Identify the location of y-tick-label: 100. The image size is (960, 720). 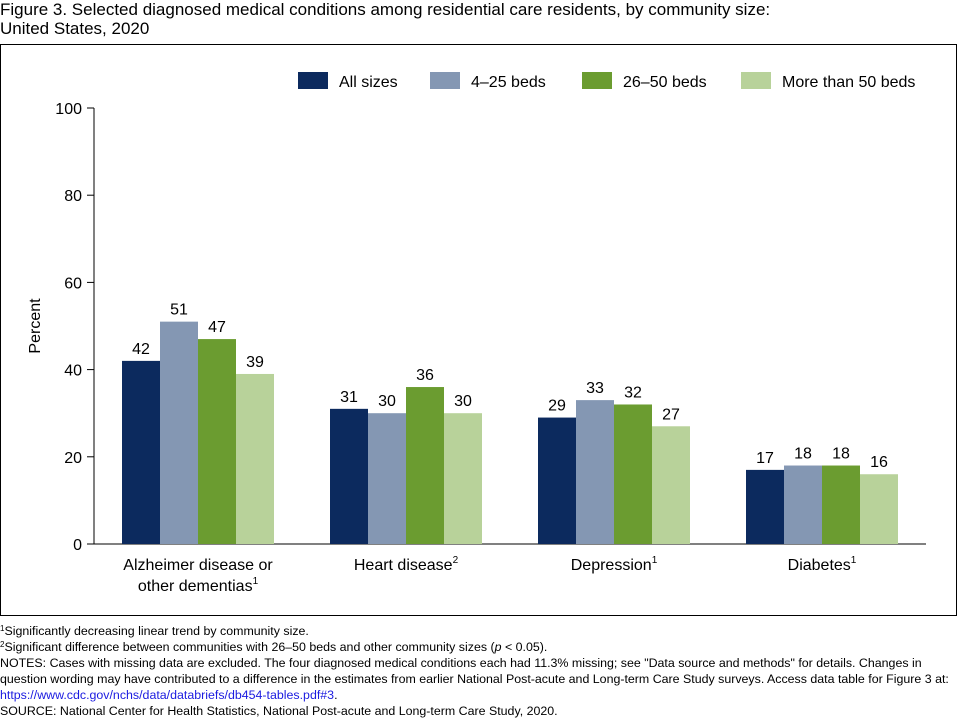
(68, 109).